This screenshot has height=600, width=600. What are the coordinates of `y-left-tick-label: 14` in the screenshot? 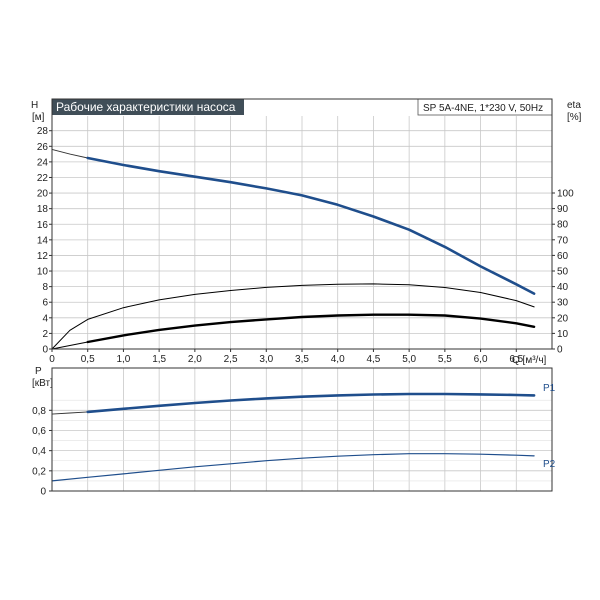 It's located at (43, 240).